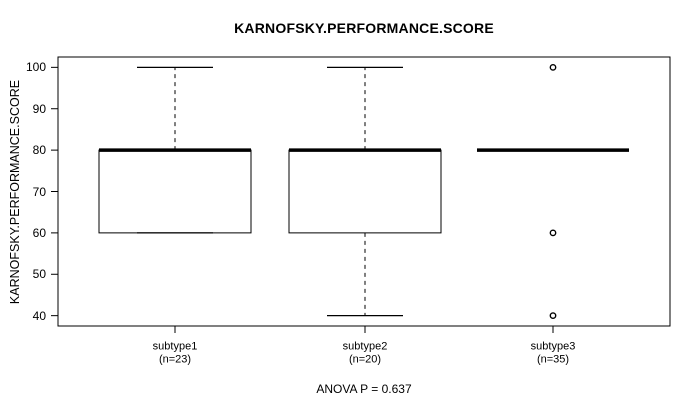  I want to click on y-tick-label: 40, so click(39, 315).